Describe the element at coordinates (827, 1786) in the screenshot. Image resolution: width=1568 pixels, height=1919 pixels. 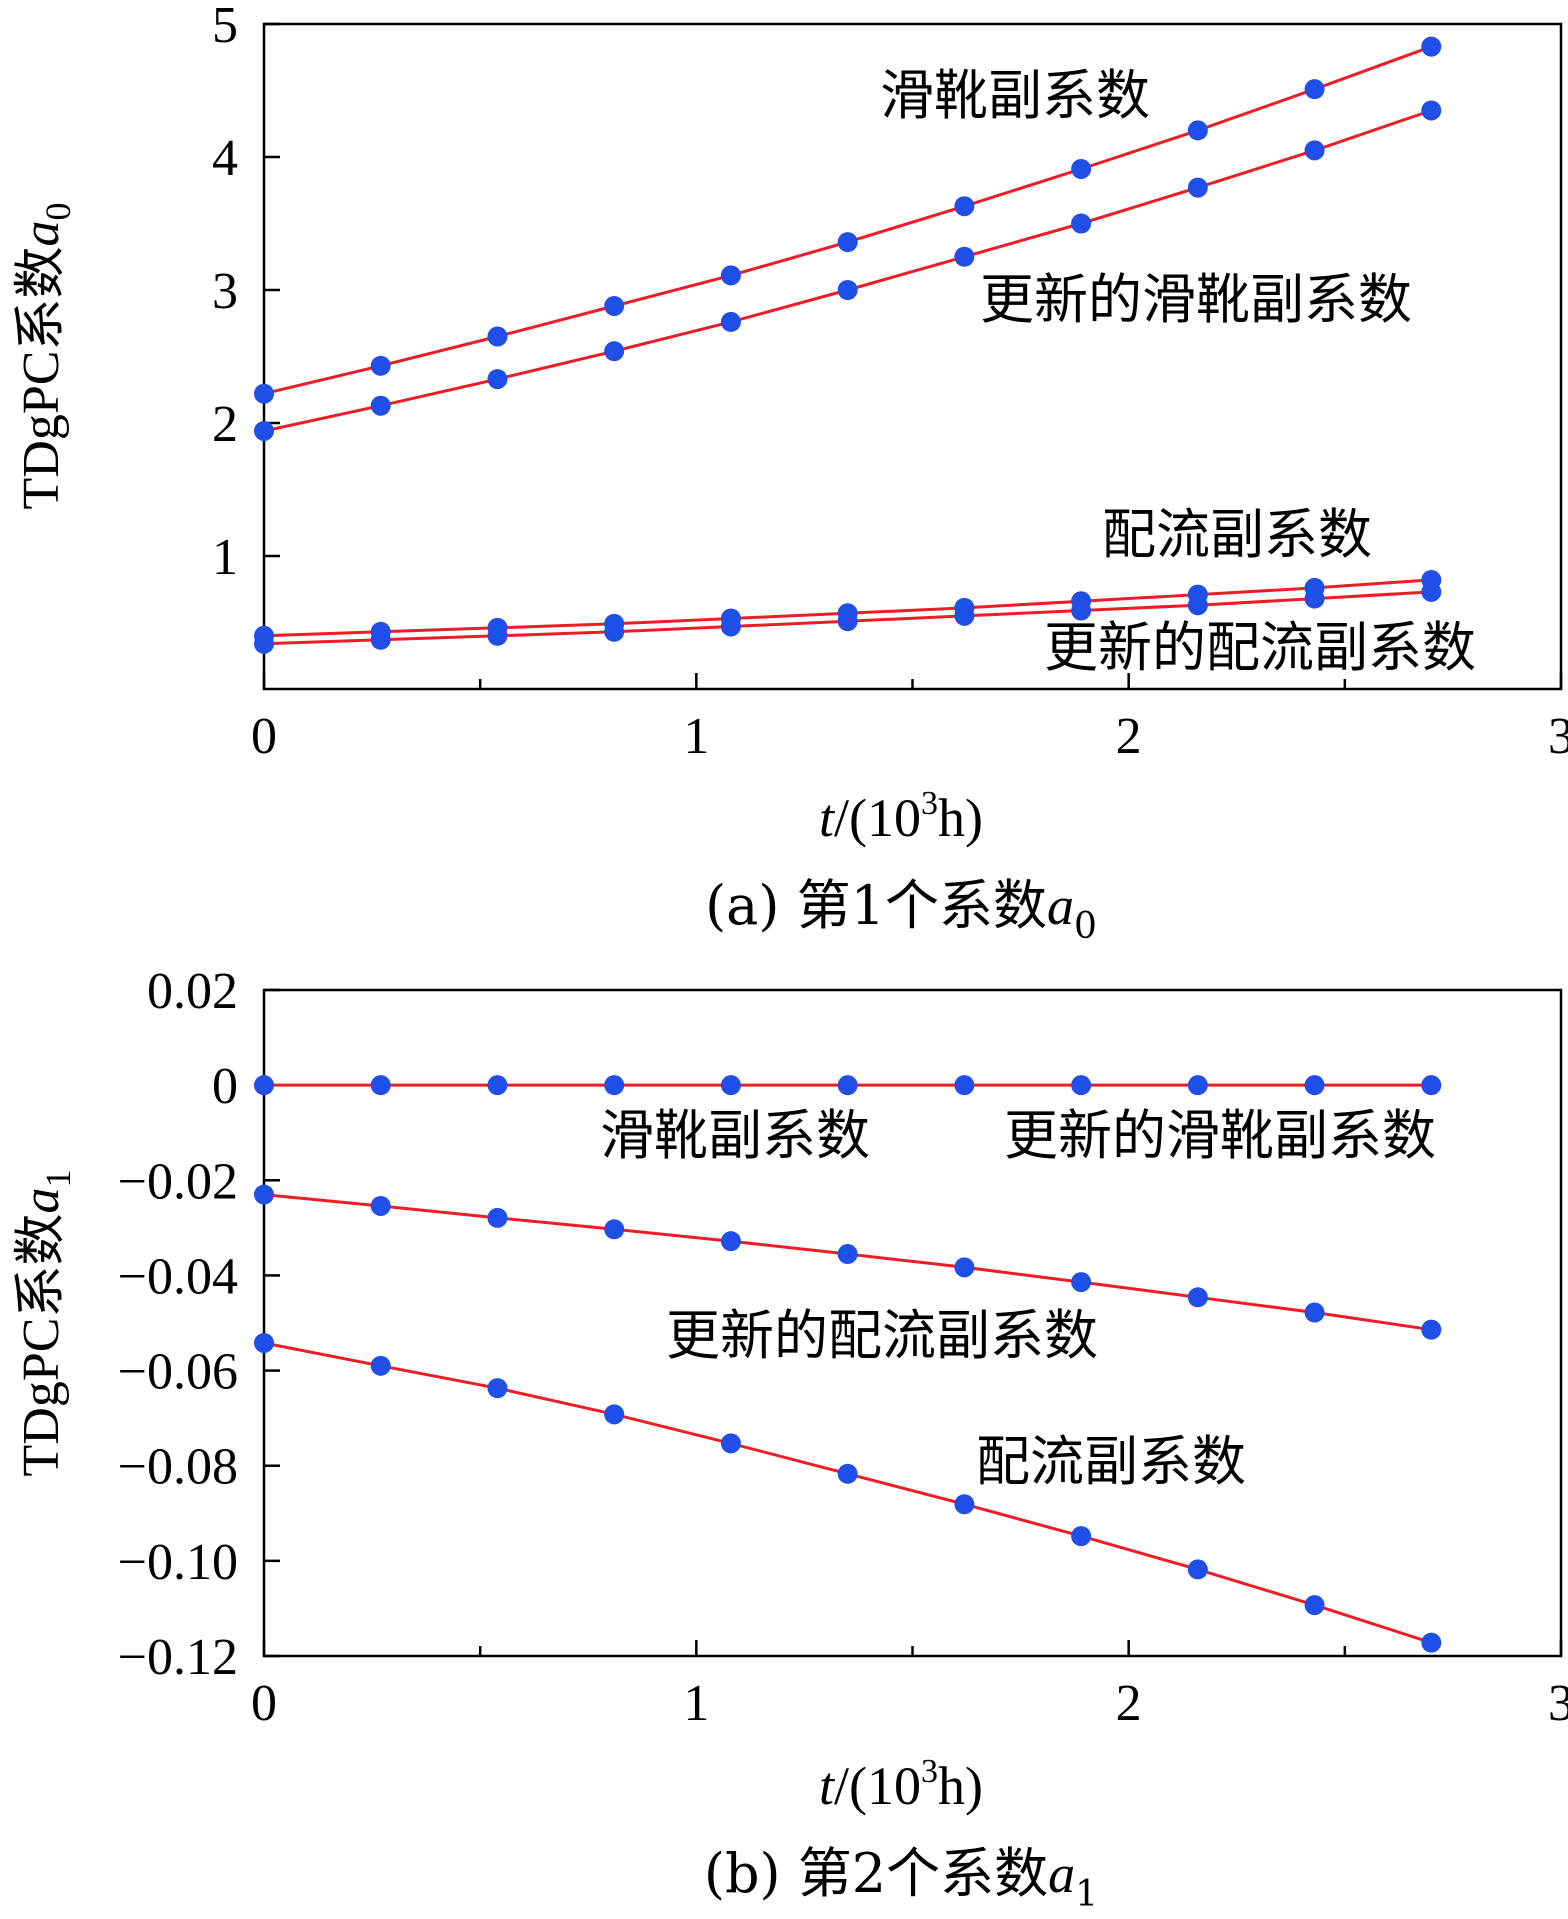
I see `panel-b-xlabel-var: t` at that location.